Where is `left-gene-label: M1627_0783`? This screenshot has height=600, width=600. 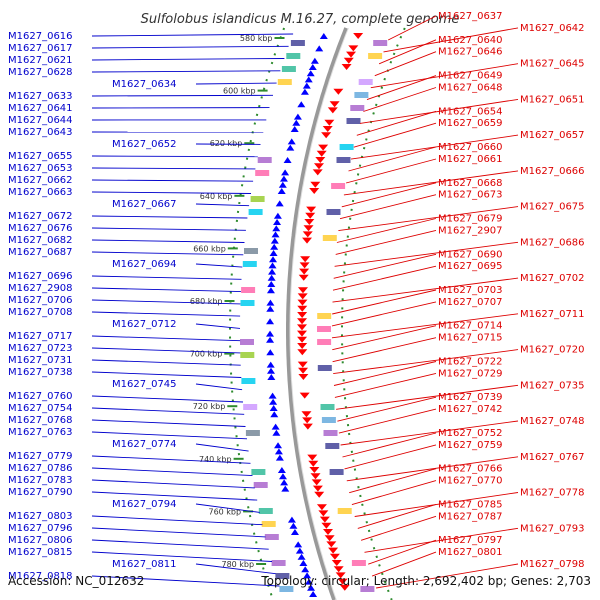
left-gene-label: M1627_0783 is located at coordinates (40, 480).